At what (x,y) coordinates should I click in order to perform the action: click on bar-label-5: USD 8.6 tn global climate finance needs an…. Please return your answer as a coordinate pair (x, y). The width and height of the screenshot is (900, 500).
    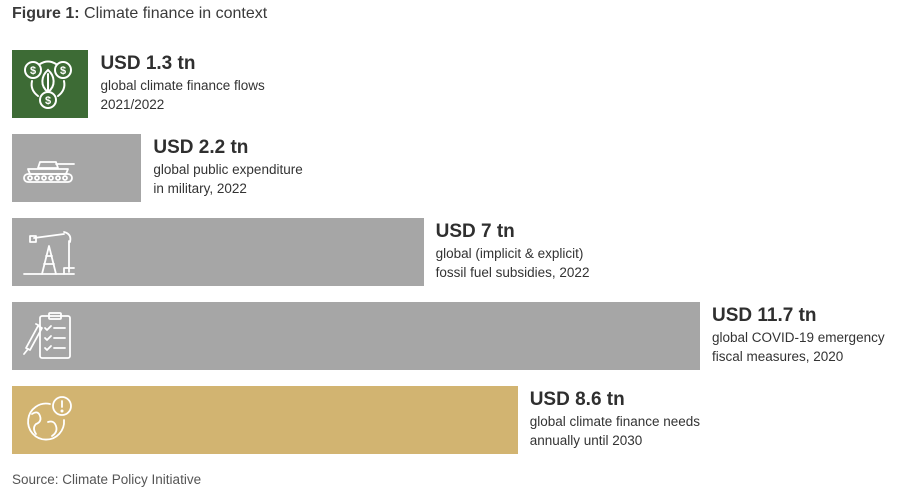
    Looking at the image, I should click on (615, 419).